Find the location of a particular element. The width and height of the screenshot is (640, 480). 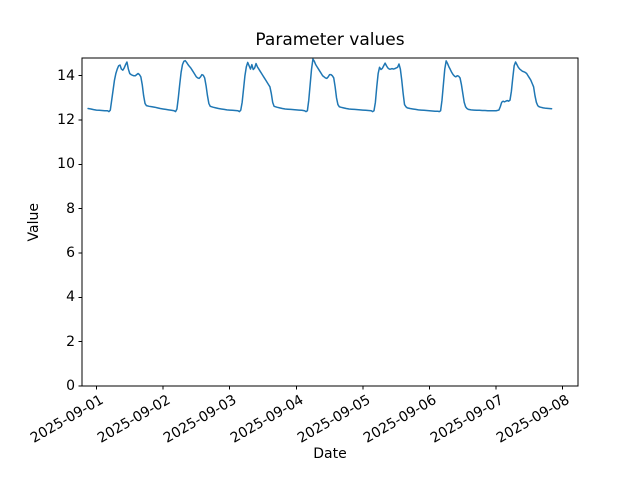

y-tick-label: 2 is located at coordinates (70, 341).